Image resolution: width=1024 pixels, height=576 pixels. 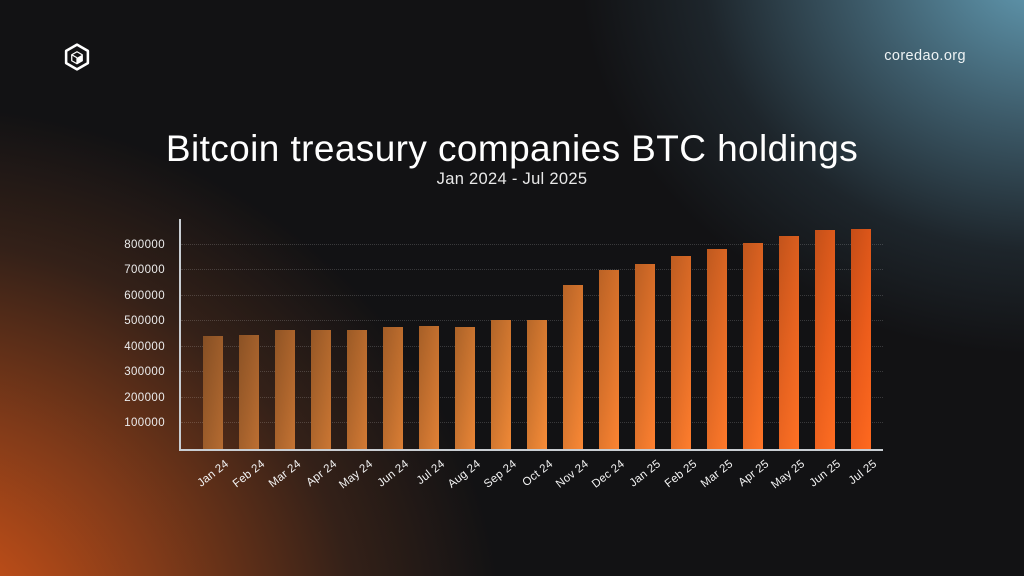 What do you see at coordinates (465, 474) in the screenshot?
I see `x-axis-tick-label: Aug 24` at bounding box center [465, 474].